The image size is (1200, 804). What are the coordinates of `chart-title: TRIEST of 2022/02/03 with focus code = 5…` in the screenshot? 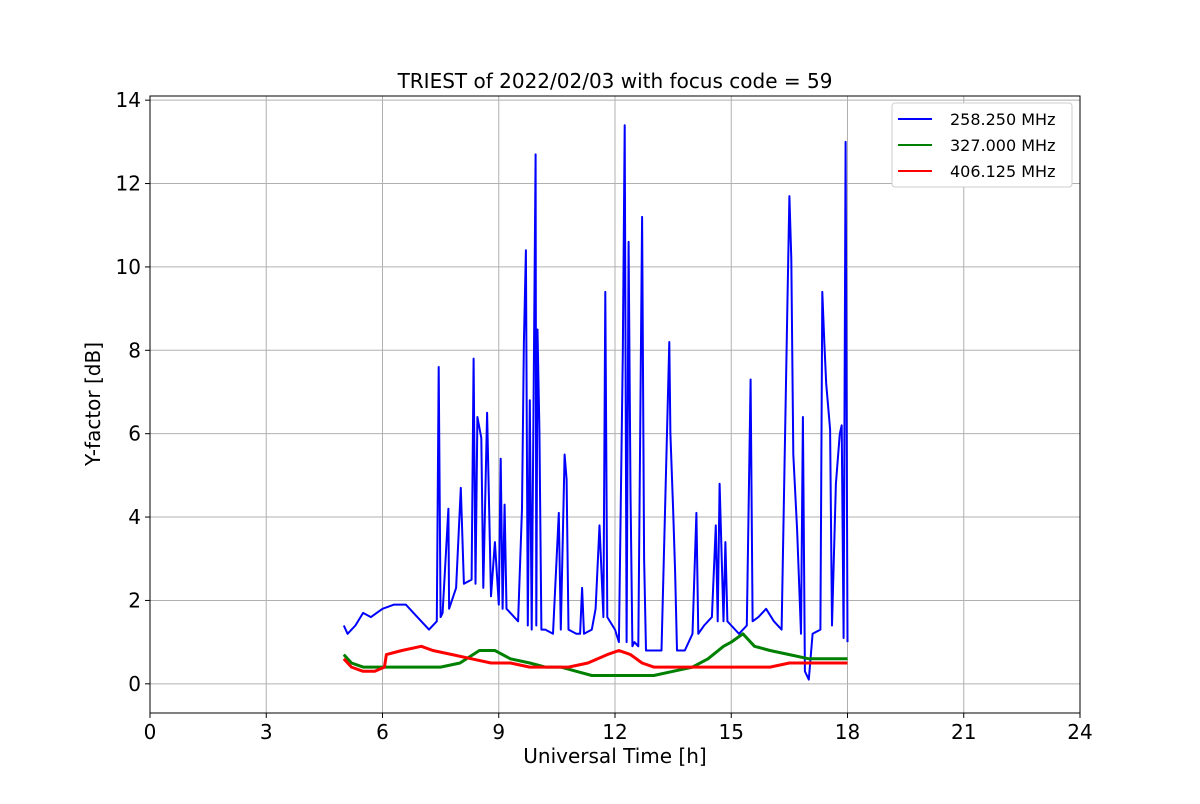 It's located at (615, 81).